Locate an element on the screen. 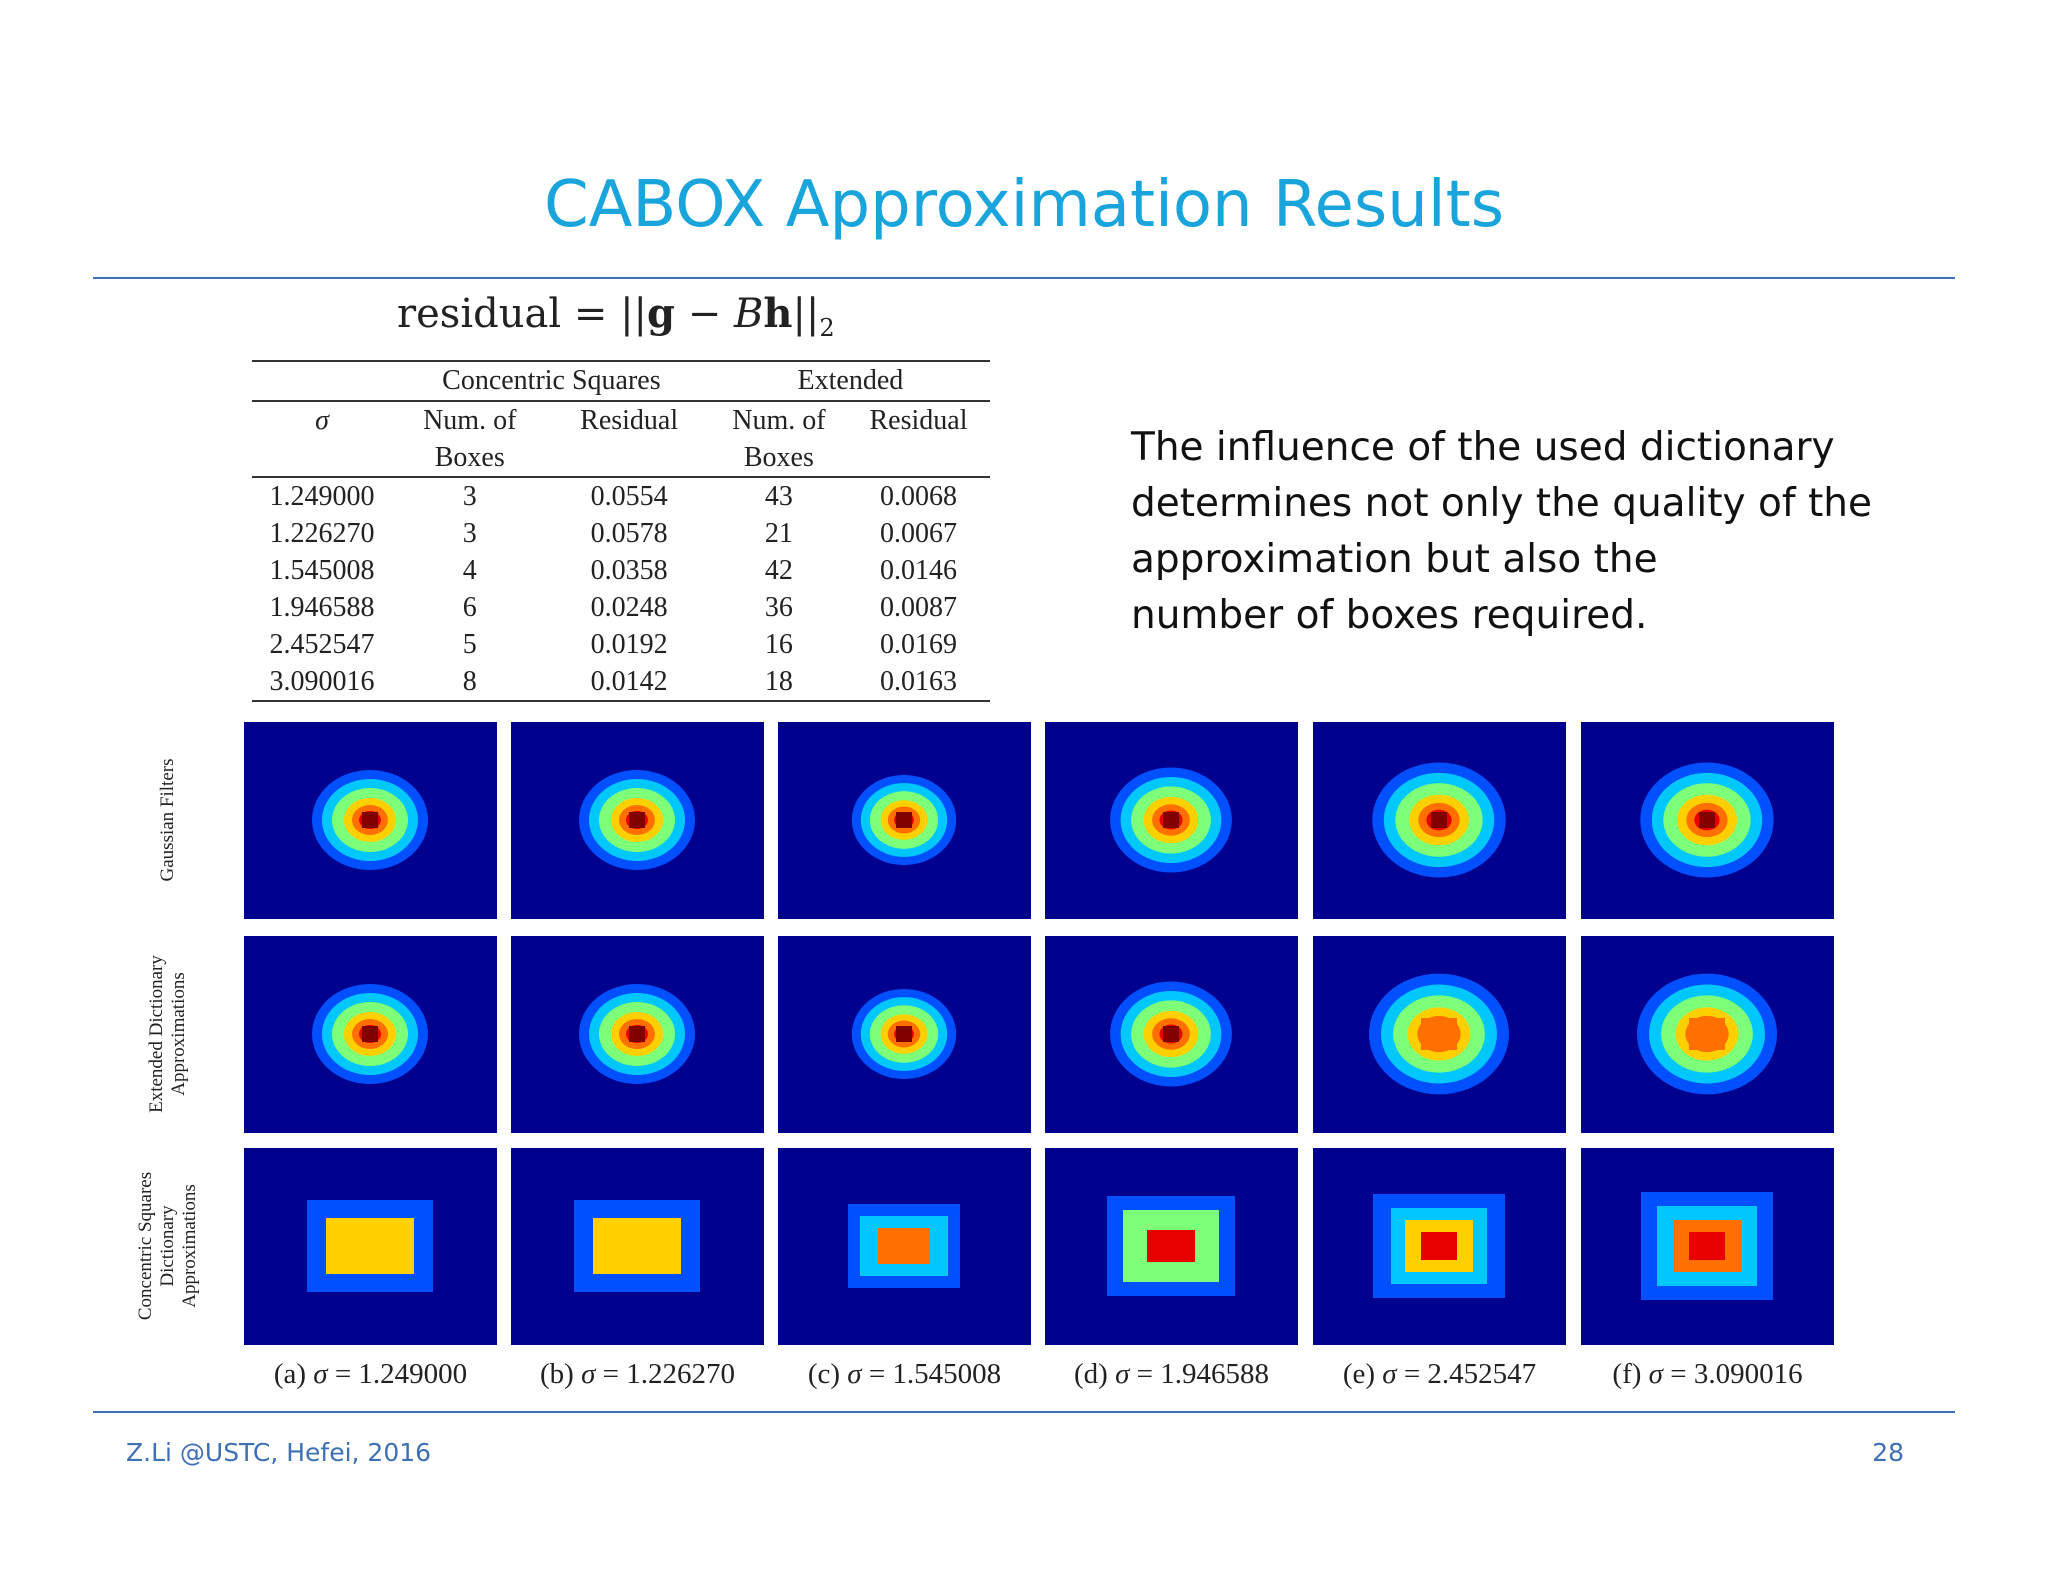  subfigure-caption: (e) σ = 2.452547 is located at coordinates (1439, 1374).